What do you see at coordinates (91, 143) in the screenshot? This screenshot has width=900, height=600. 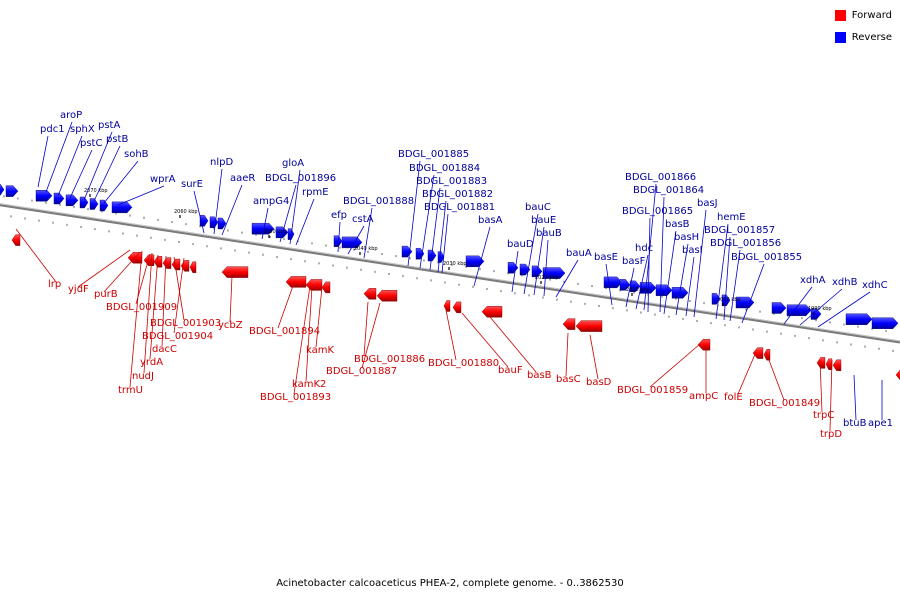 I see `reverse-gene-label-pstc: pstC` at bounding box center [91, 143].